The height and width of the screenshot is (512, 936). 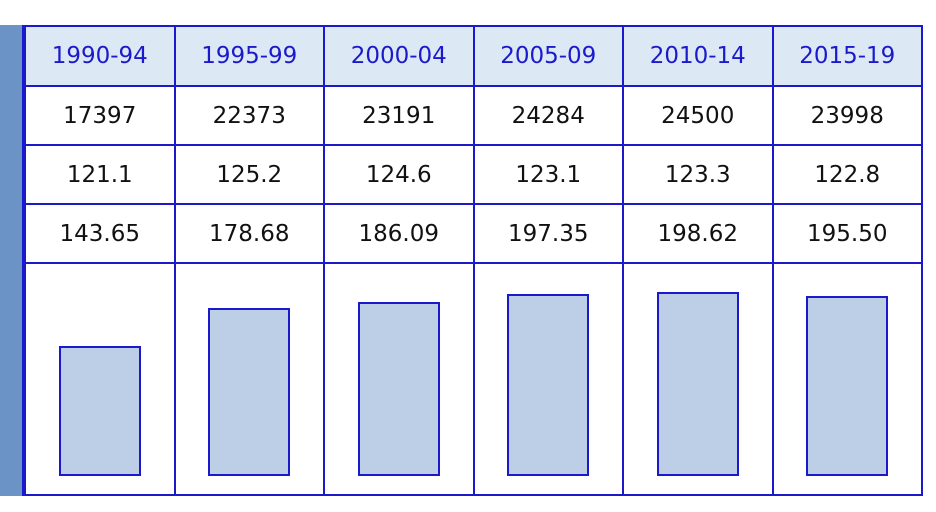 What do you see at coordinates (698, 174) in the screenshot?
I see `table-cell: 123.3` at bounding box center [698, 174].